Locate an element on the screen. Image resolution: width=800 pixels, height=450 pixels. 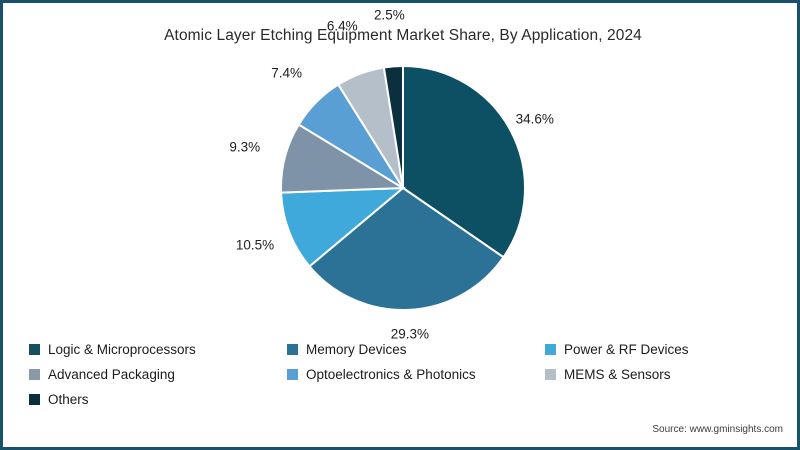
legend-item-others: Others is located at coordinates (158, 399).